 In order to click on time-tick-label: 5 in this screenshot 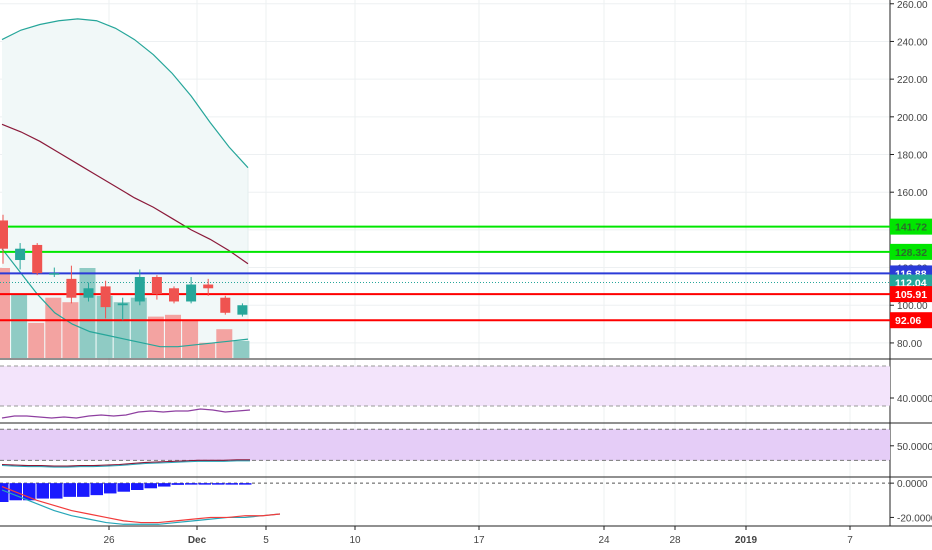, I will do `click(266, 540)`.